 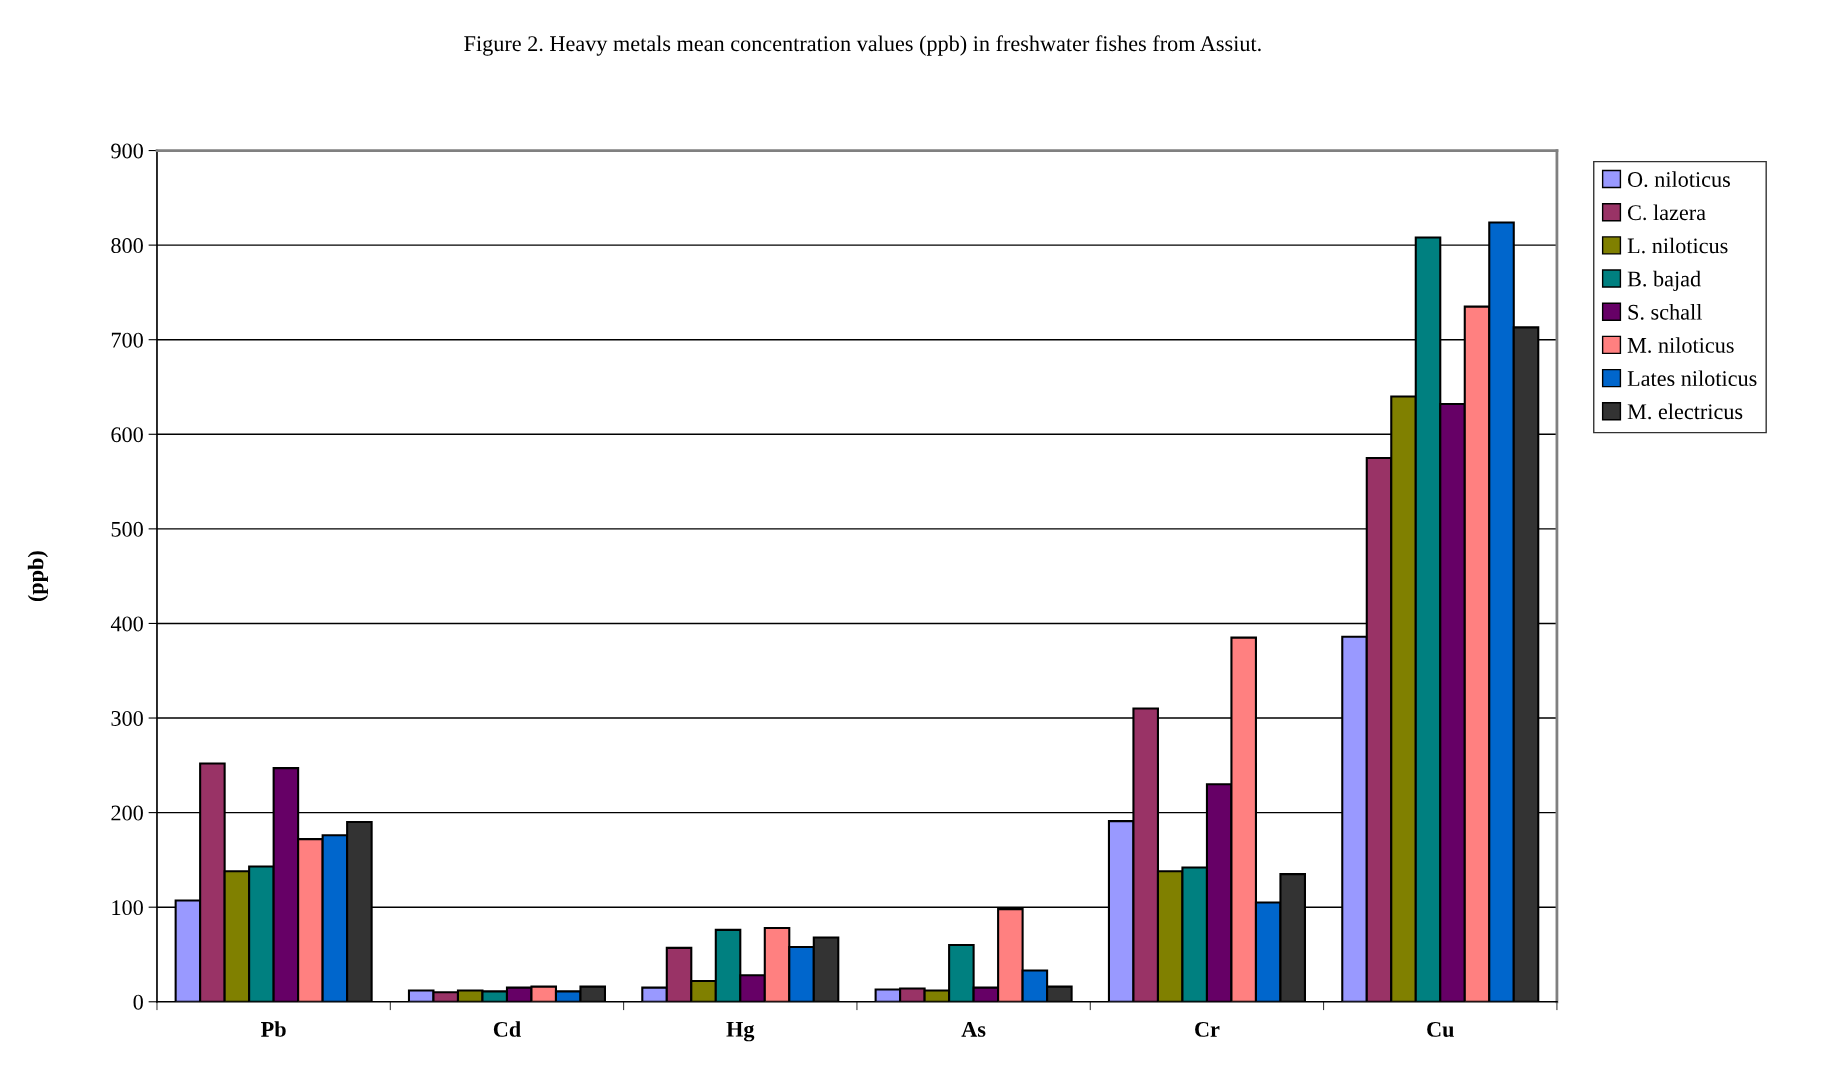 What do you see at coordinates (1665, 312) in the screenshot?
I see `legend-label: S. schall` at bounding box center [1665, 312].